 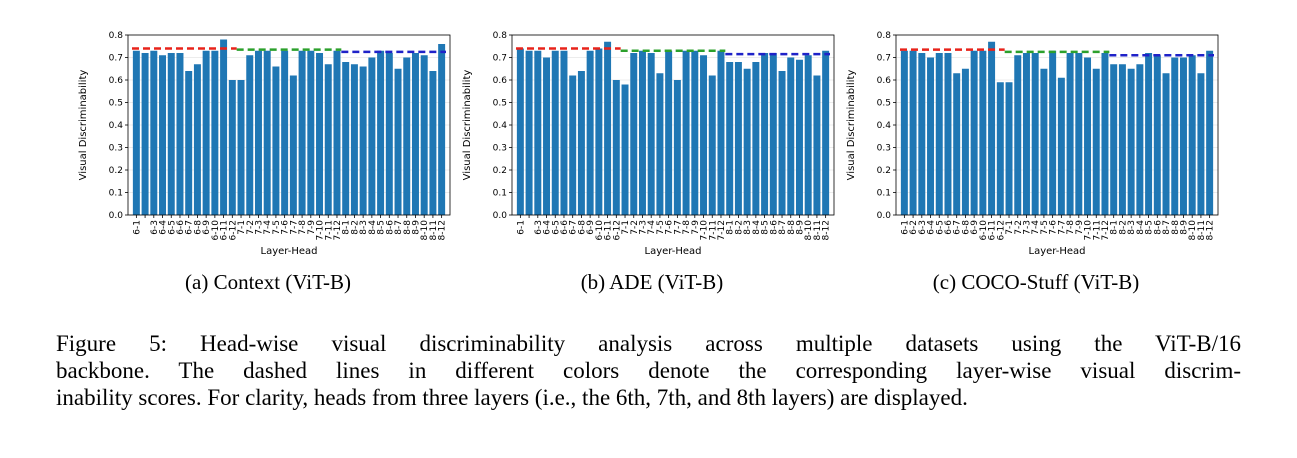 I want to click on x-tick-label: 6-4, so click(x=164, y=227).